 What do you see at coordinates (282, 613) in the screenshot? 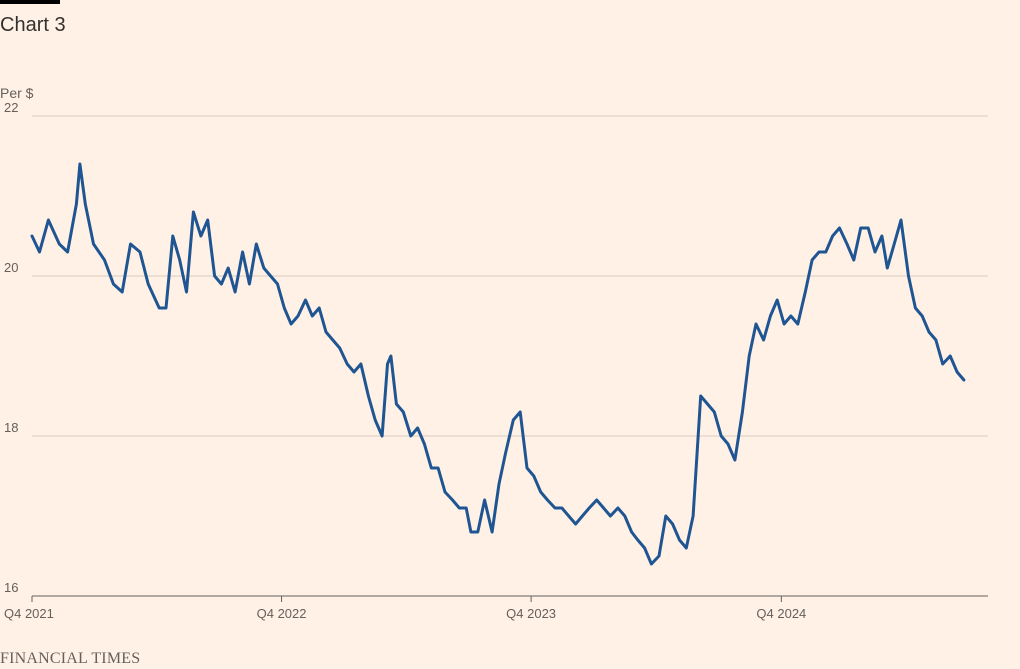
I see `x-tick-label: Q4 2022` at bounding box center [282, 613].